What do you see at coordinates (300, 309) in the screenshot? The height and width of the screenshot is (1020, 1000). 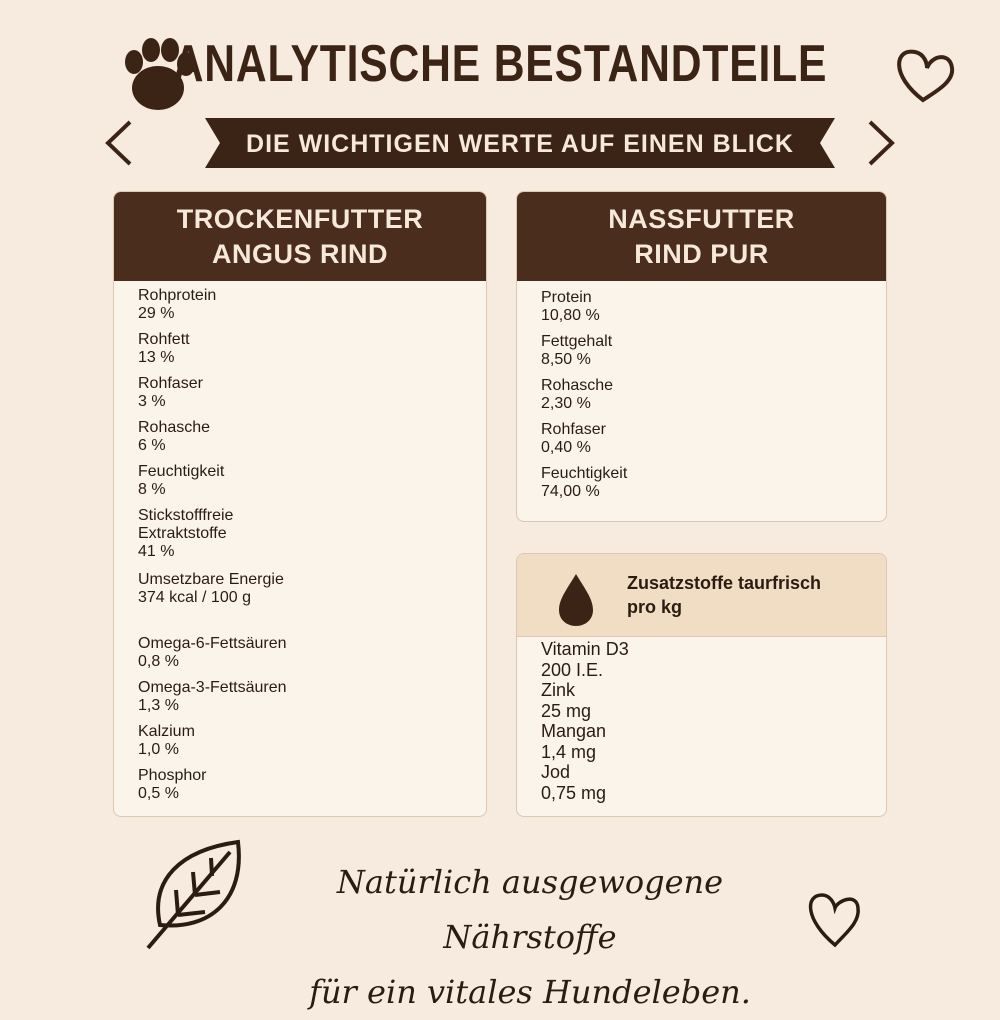 I see `row: Rohprotein 29 %` at bounding box center [300, 309].